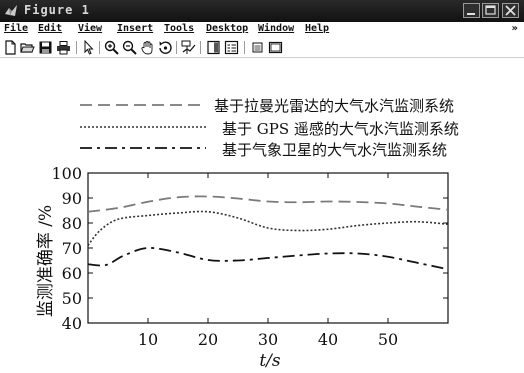  What do you see at coordinates (11, 10) in the screenshot?
I see `matlab-logo-icon` at bounding box center [11, 10].